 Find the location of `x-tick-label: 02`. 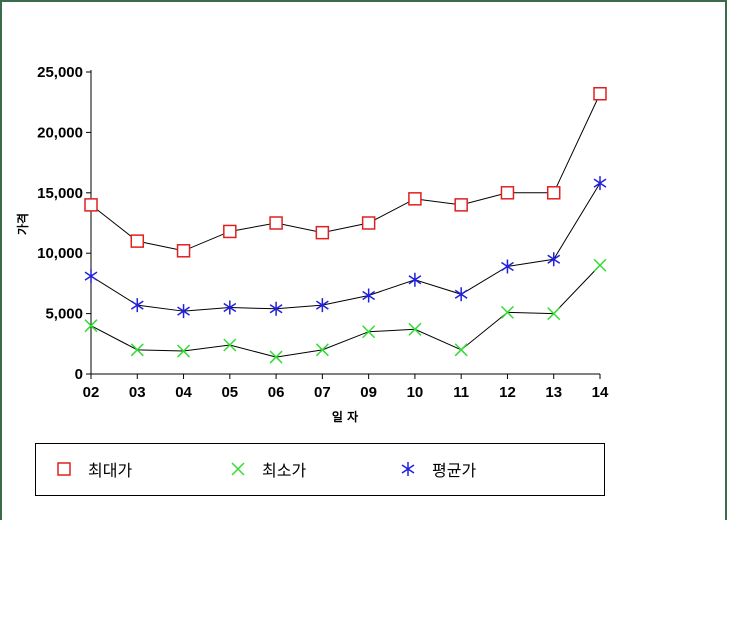

x-tick-label: 02 is located at coordinates (91, 392).